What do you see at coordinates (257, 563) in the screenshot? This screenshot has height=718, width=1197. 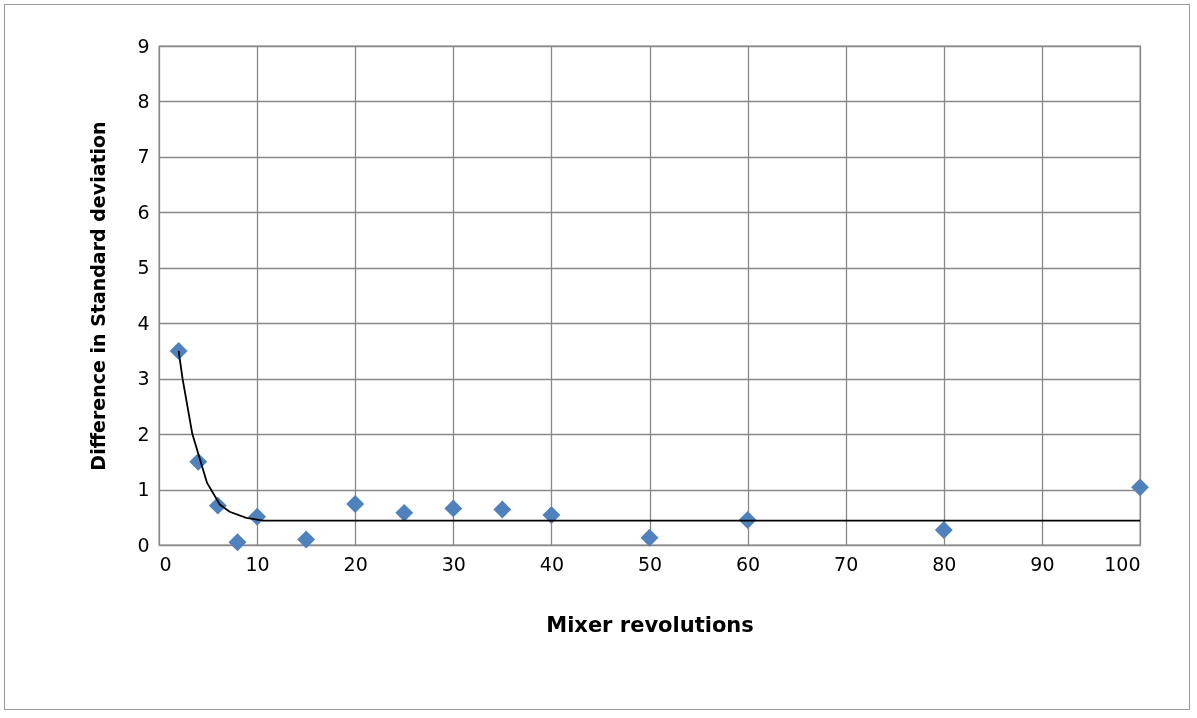 I see `x-tick-label: 10` at bounding box center [257, 563].